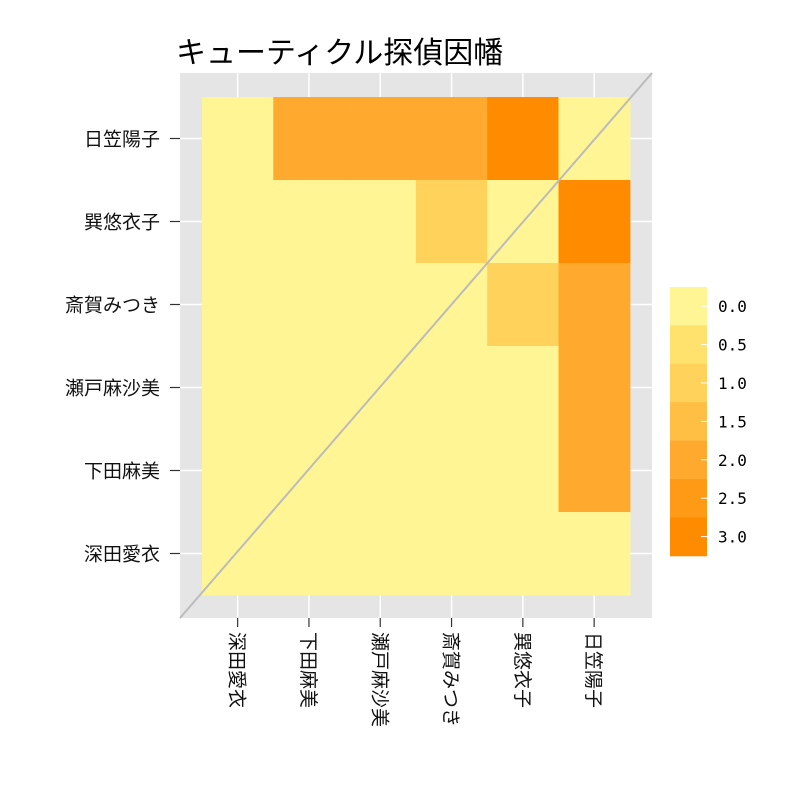  Describe the element at coordinates (732, 345) in the screenshot. I see `legend-label: 0.5` at that location.